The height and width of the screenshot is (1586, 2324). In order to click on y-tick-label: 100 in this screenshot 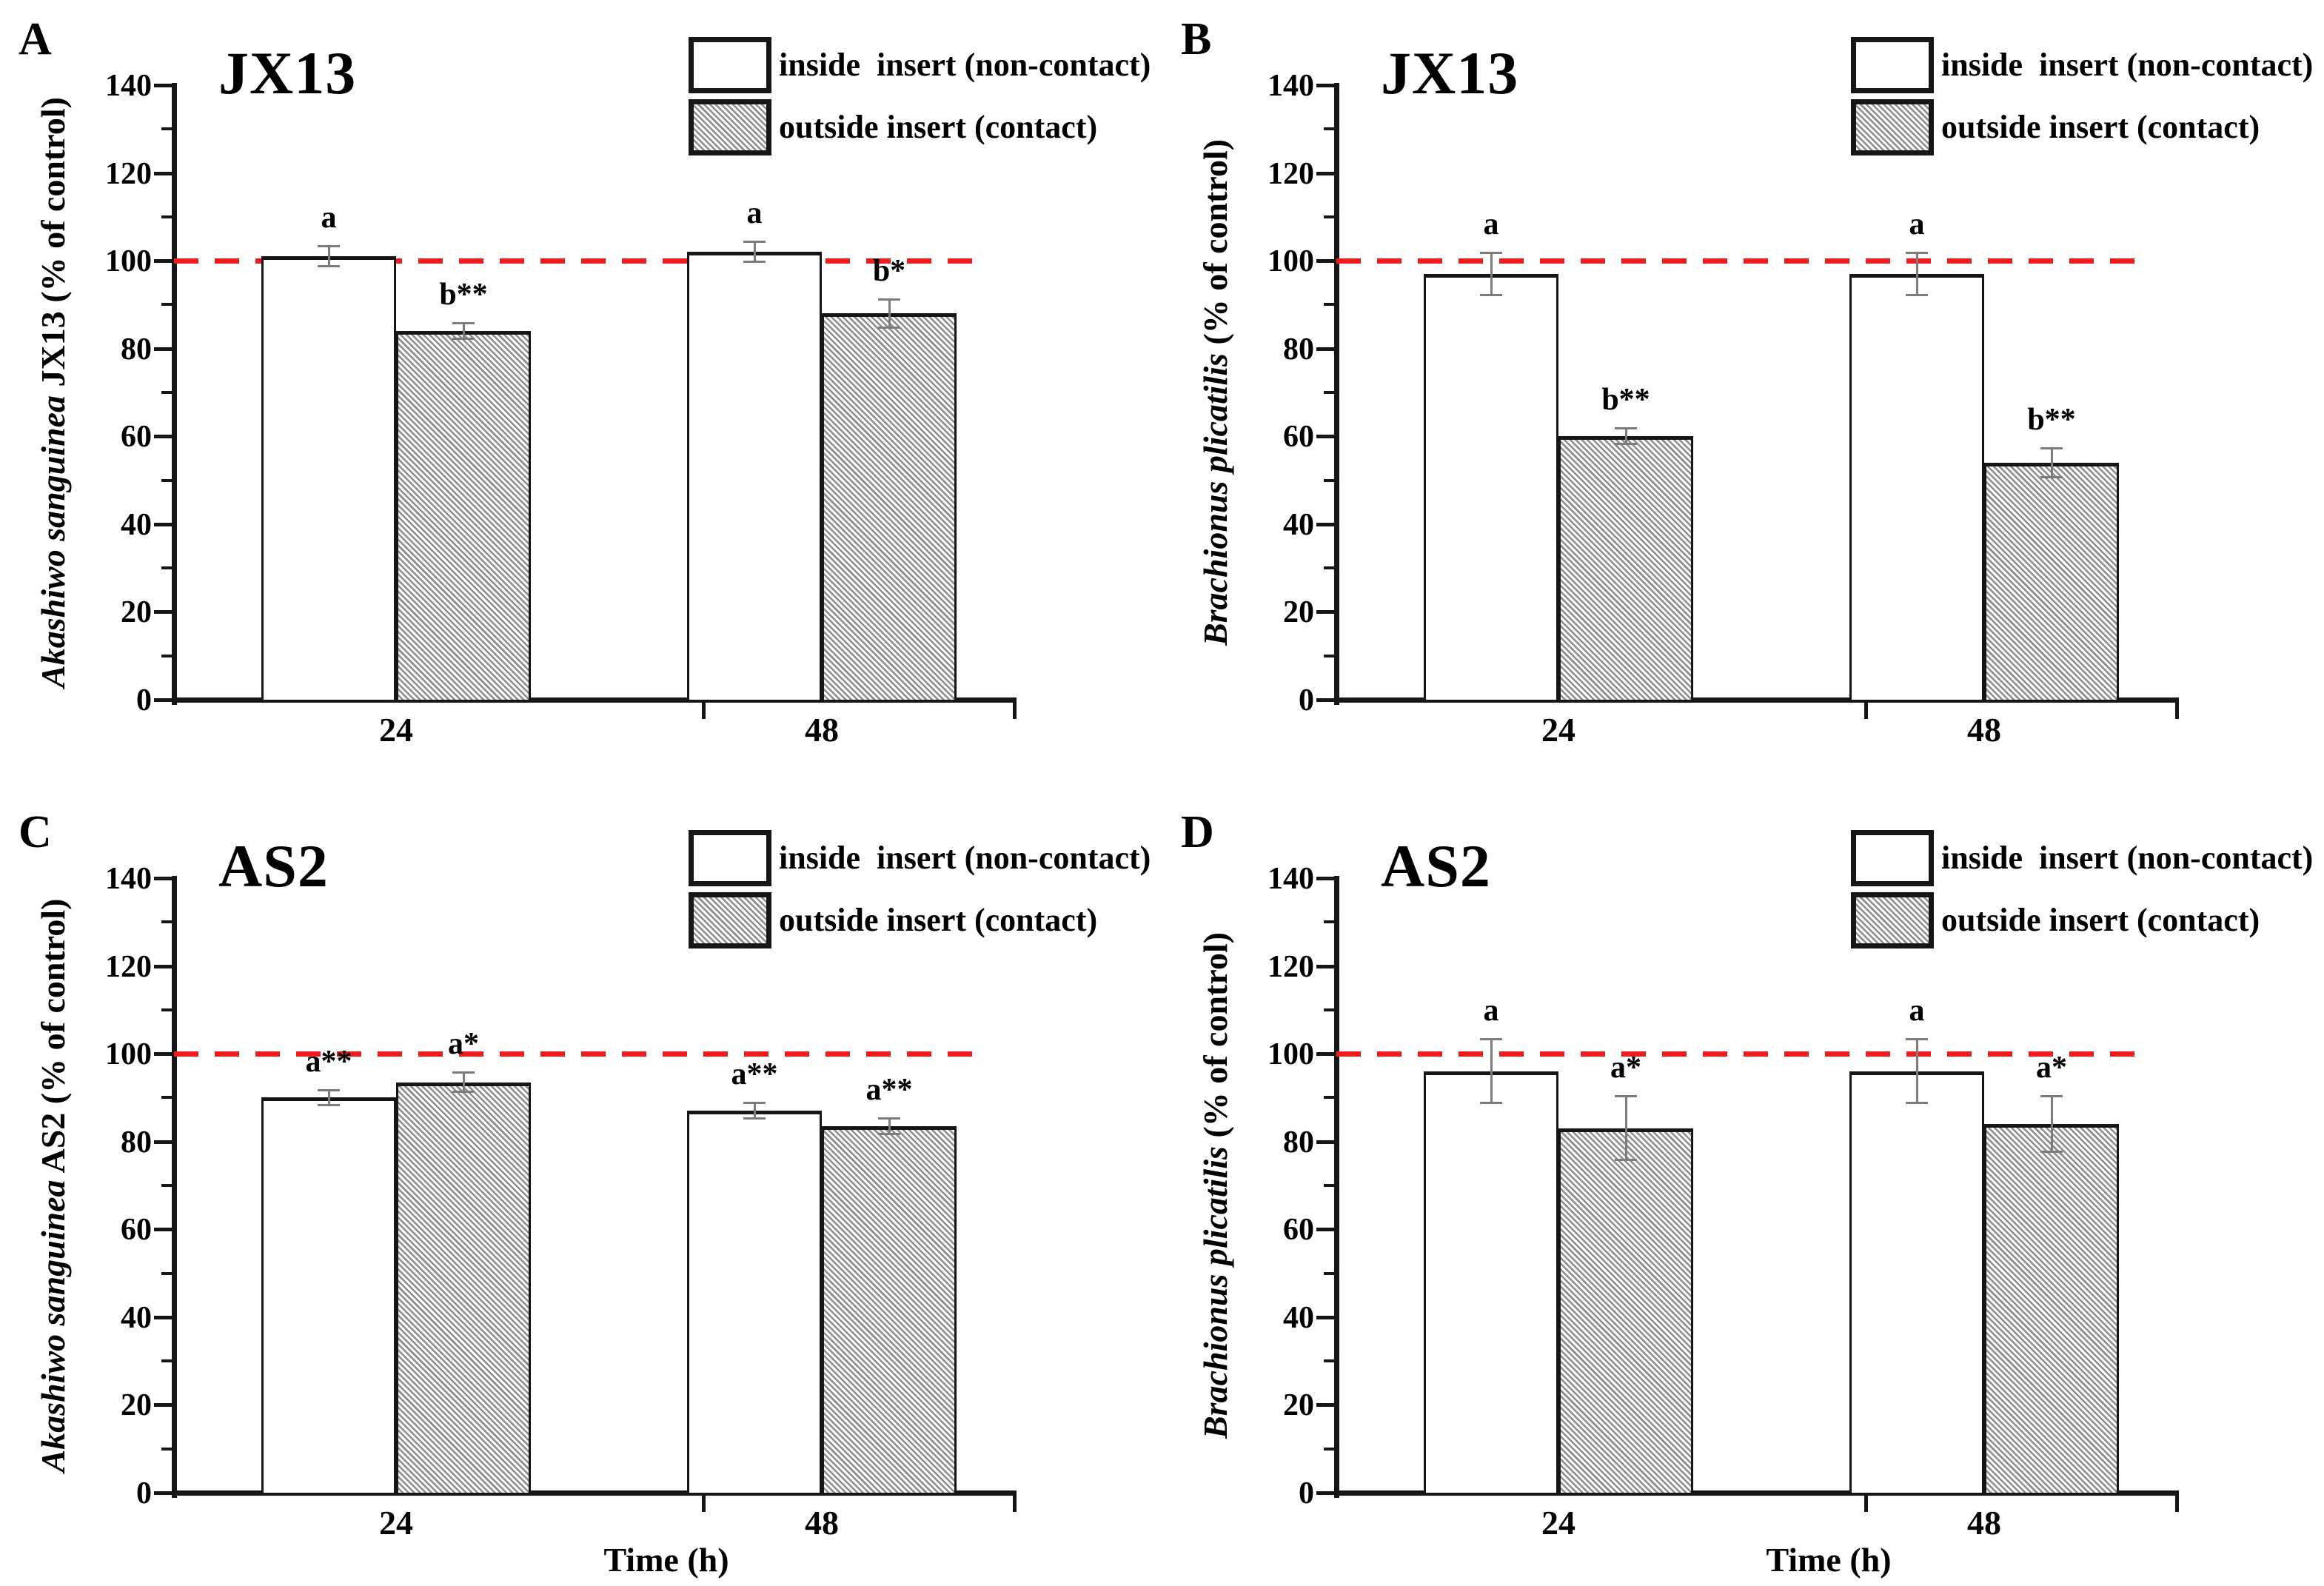, I will do `click(128, 261)`.